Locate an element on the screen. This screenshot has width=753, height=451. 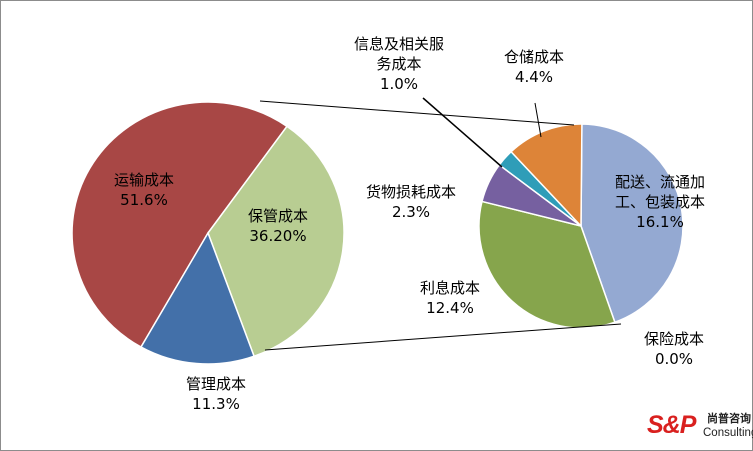
label-transport-cost: 运输成本 51.6% is located at coordinates (144, 190).